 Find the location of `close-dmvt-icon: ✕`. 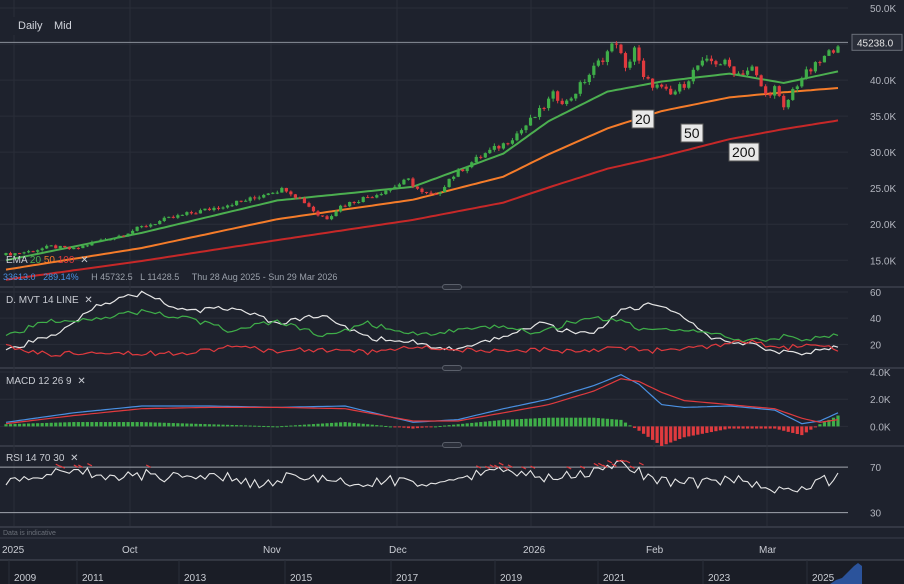

close-dmvt-icon: ✕ is located at coordinates (88, 300).